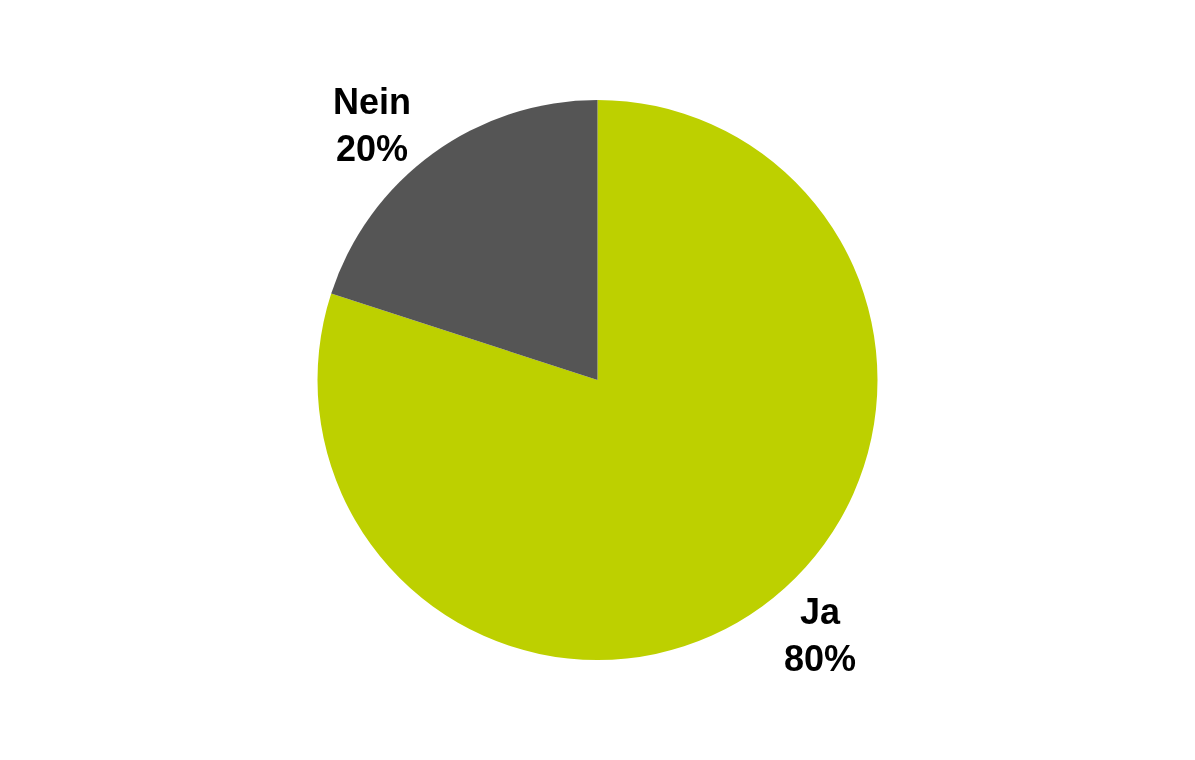 This screenshot has width=1195, height=760. Describe the element at coordinates (371, 101) in the screenshot. I see `slice-label: Nein` at that location.